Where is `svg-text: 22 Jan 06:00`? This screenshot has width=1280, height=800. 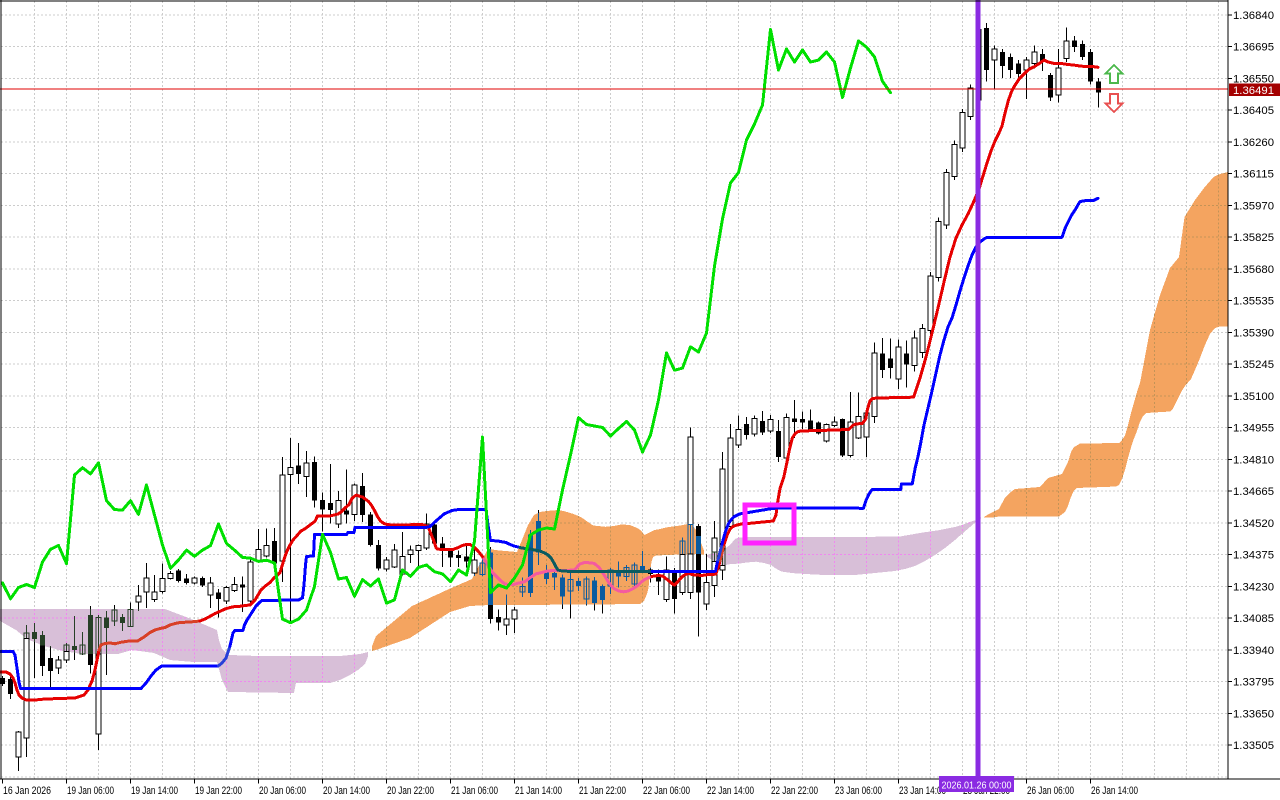 svg-text: 22 Jan 06:00 is located at coordinates (666, 791).